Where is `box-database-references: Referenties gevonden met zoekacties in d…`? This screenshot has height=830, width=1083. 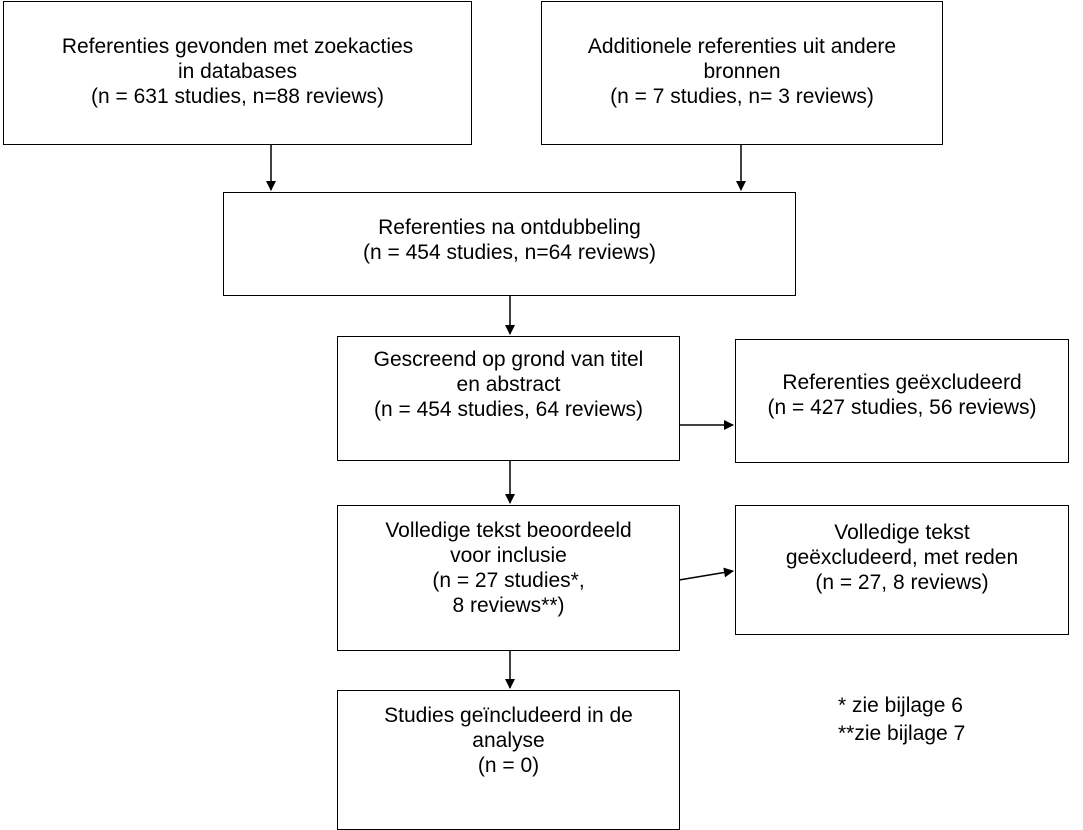 box-database-references: Referenties gevonden met zoekacties in d… is located at coordinates (237, 73).